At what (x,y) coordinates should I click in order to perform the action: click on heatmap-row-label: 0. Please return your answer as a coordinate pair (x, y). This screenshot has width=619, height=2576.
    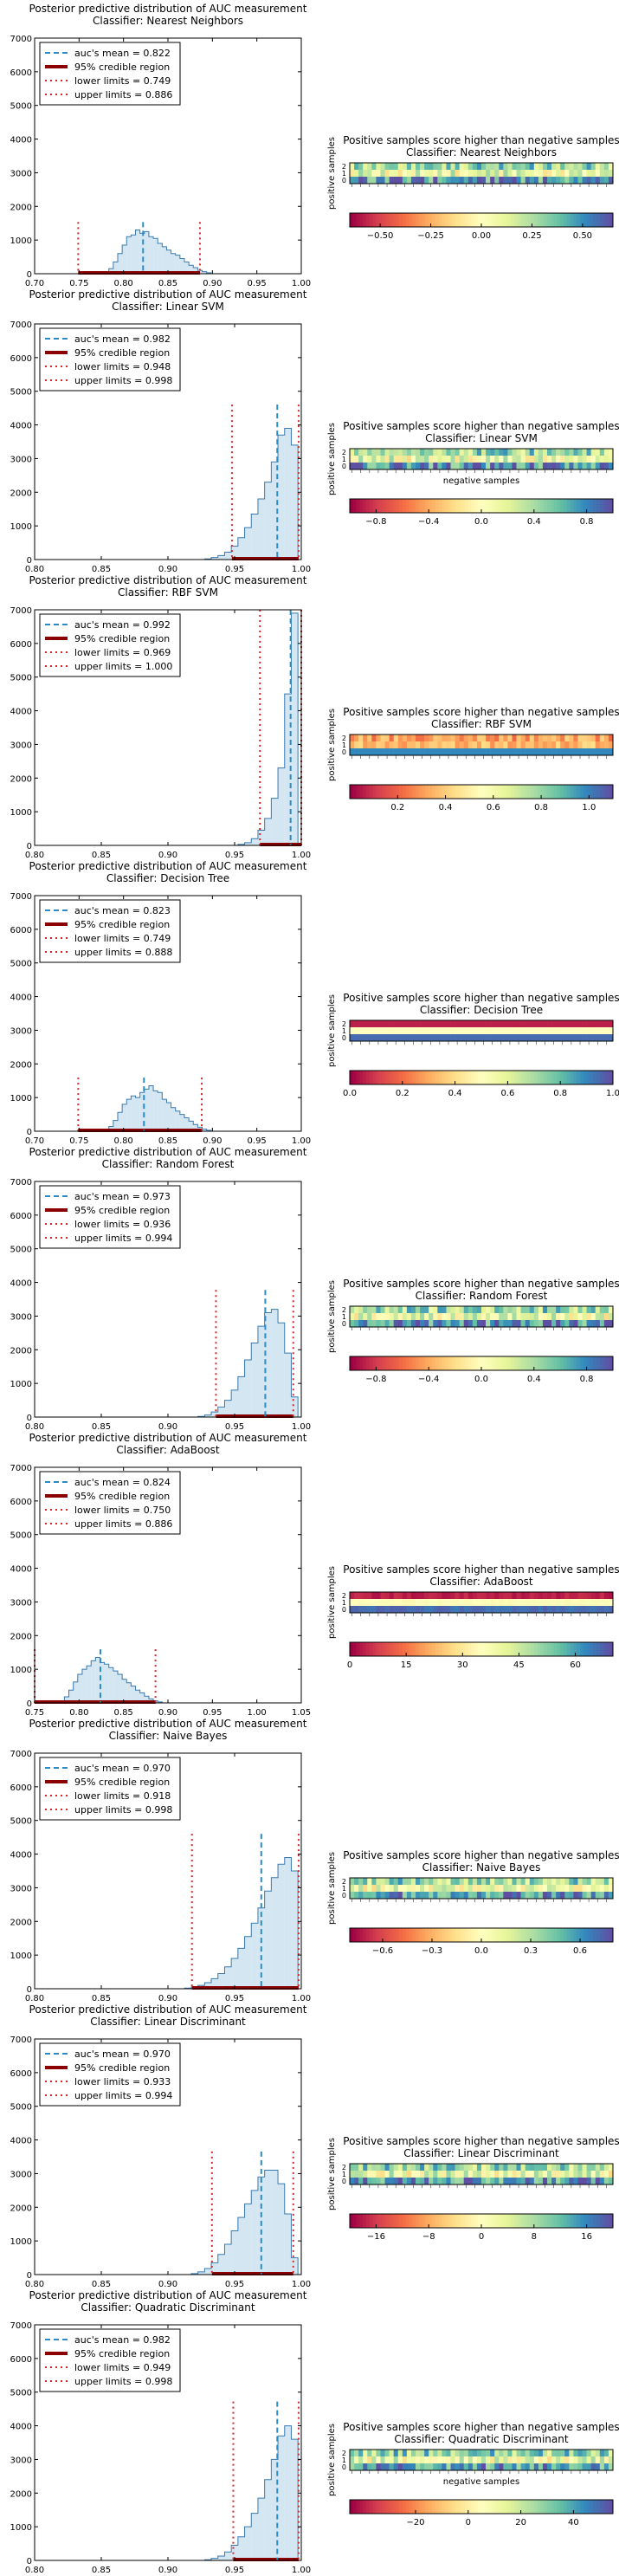
    Looking at the image, I should click on (344, 2467).